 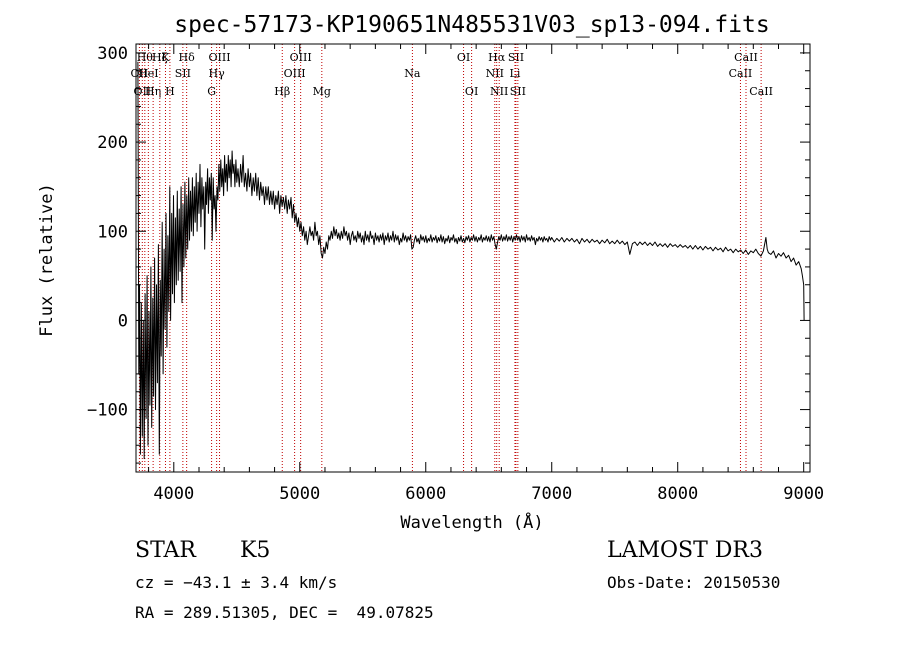 I want to click on line-label: G, so click(x=211, y=91).